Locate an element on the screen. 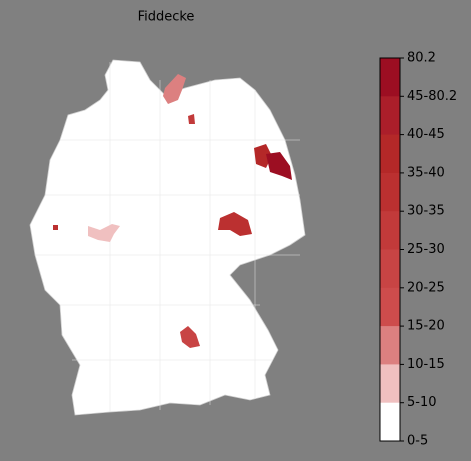  colorbar-label: 45-80.2 is located at coordinates (432, 96).